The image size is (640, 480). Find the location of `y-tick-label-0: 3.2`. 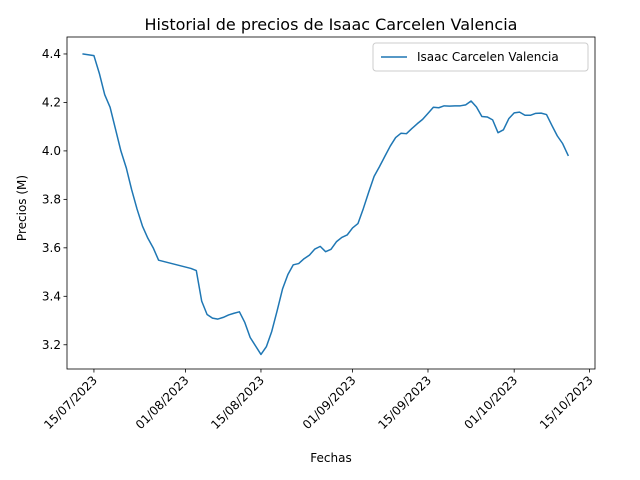

y-tick-label-0: 3.2 is located at coordinates (51, 345).